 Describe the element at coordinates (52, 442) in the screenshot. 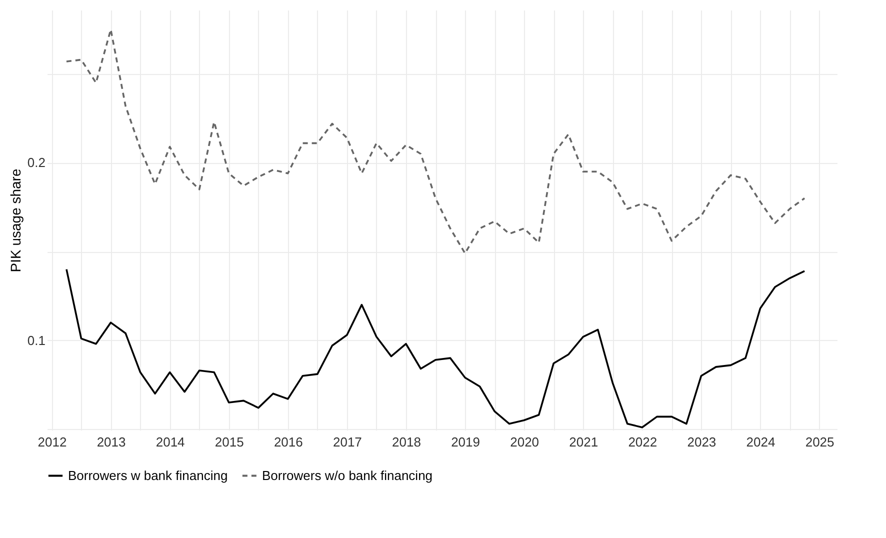

I see `x-tick-label: 2012` at that location.